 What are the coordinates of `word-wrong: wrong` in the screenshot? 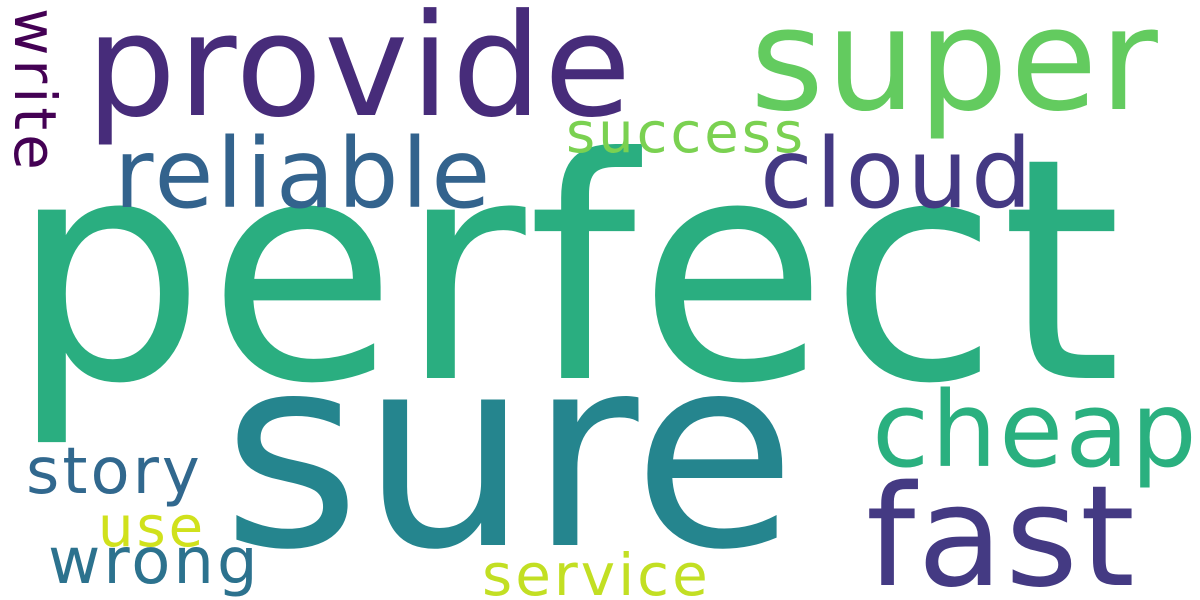 It's located at (154, 562).